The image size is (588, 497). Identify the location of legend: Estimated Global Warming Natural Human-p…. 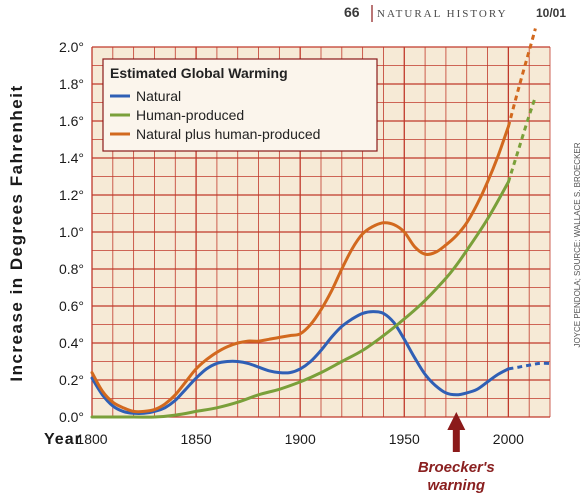
(240, 105).